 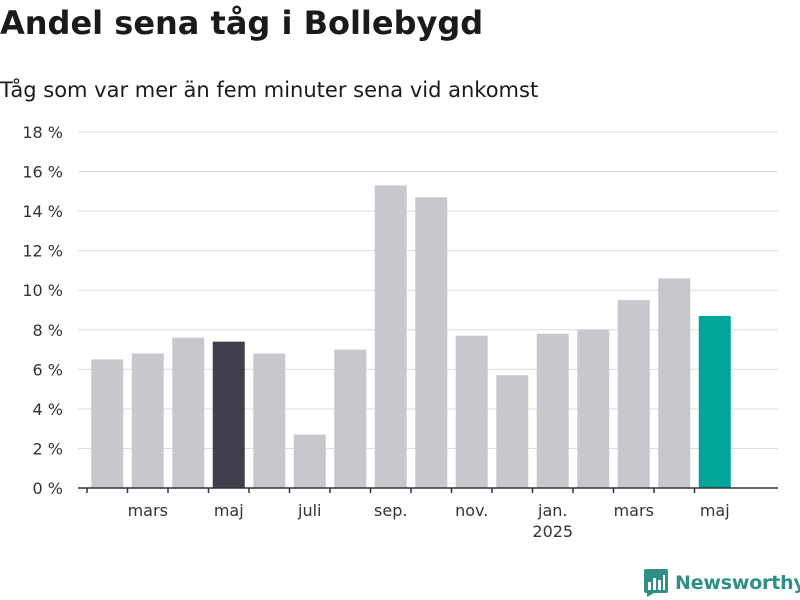 I want to click on y-tick-label: 16 %, so click(x=42, y=172).